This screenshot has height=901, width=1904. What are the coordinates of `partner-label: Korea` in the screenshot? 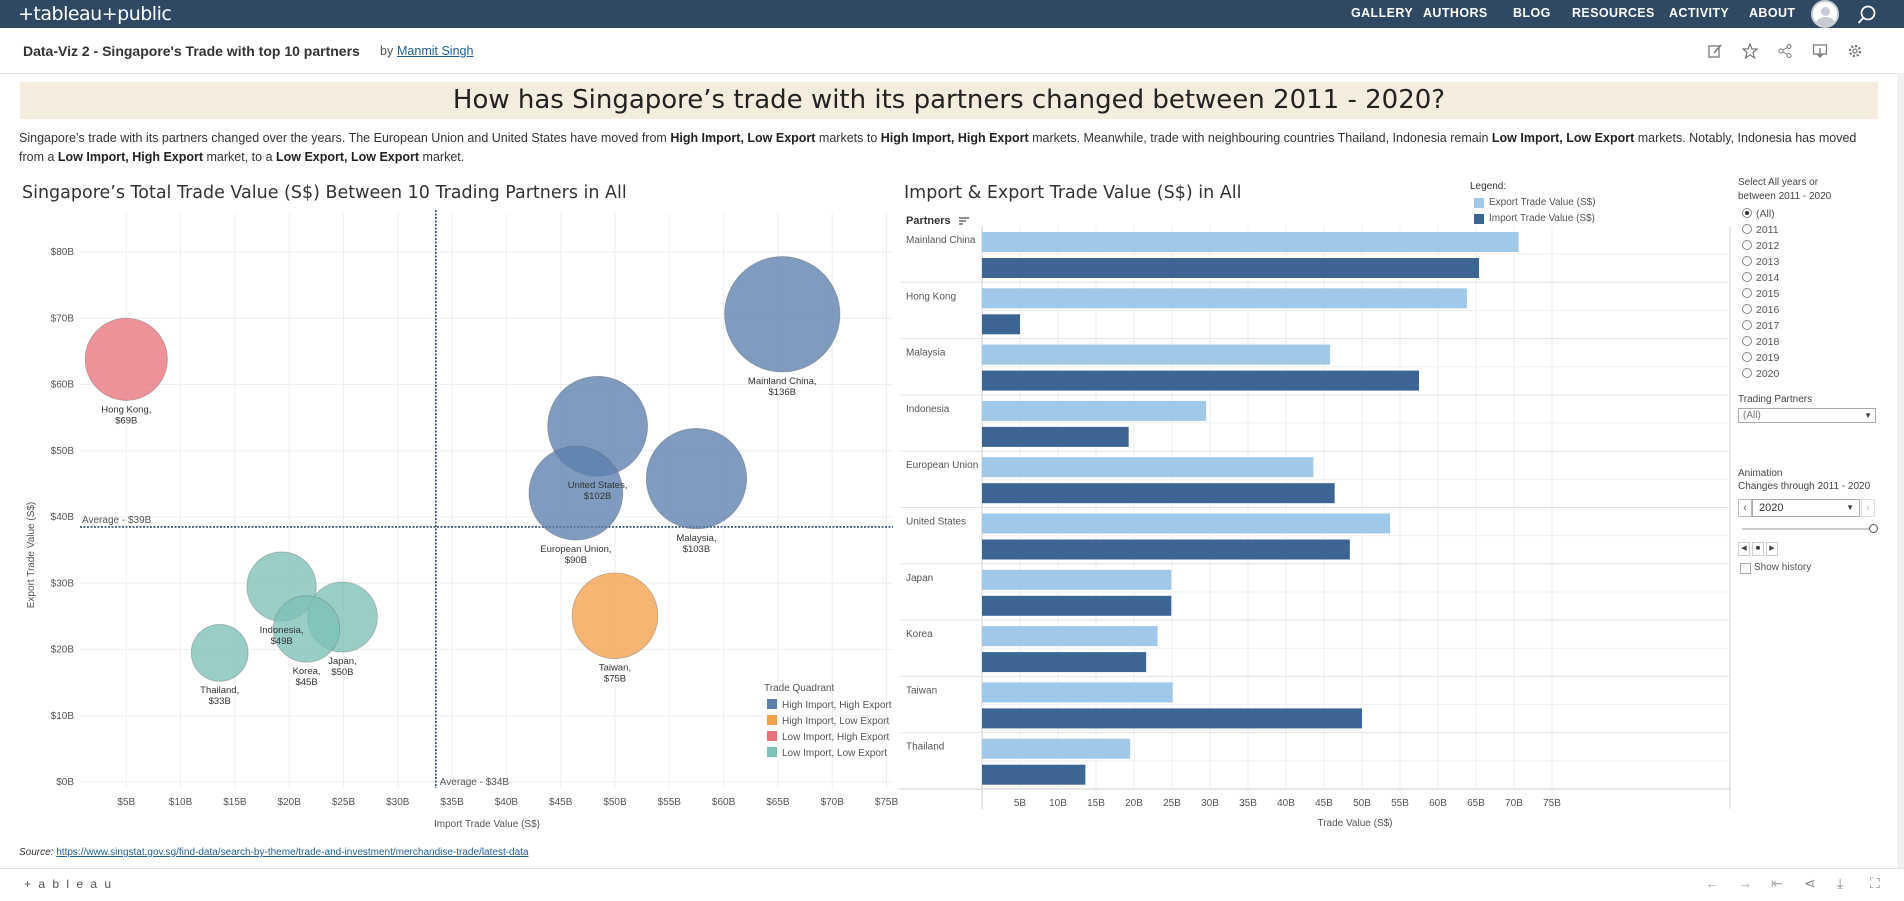 It's located at (919, 634).